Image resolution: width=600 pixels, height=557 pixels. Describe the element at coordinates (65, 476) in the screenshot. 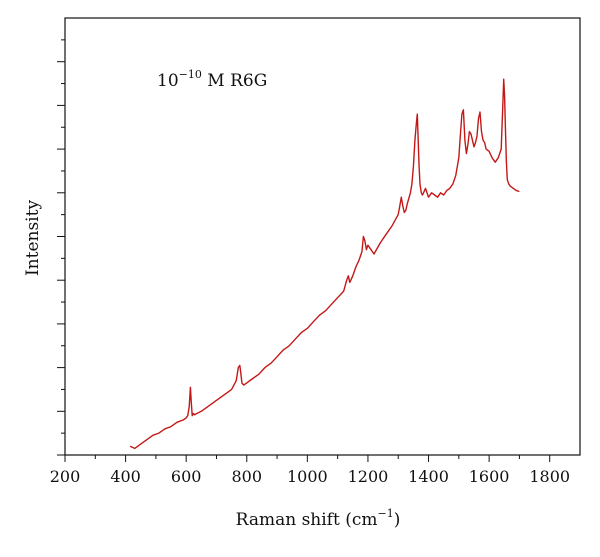

I see `x-tick-label: 200` at that location.